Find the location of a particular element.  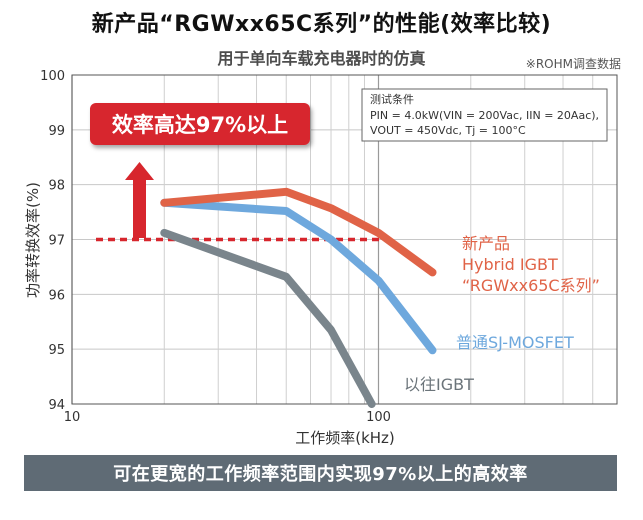

y-tick-labels: 94 95 96 97 98 99 100 is located at coordinates (52, 241).